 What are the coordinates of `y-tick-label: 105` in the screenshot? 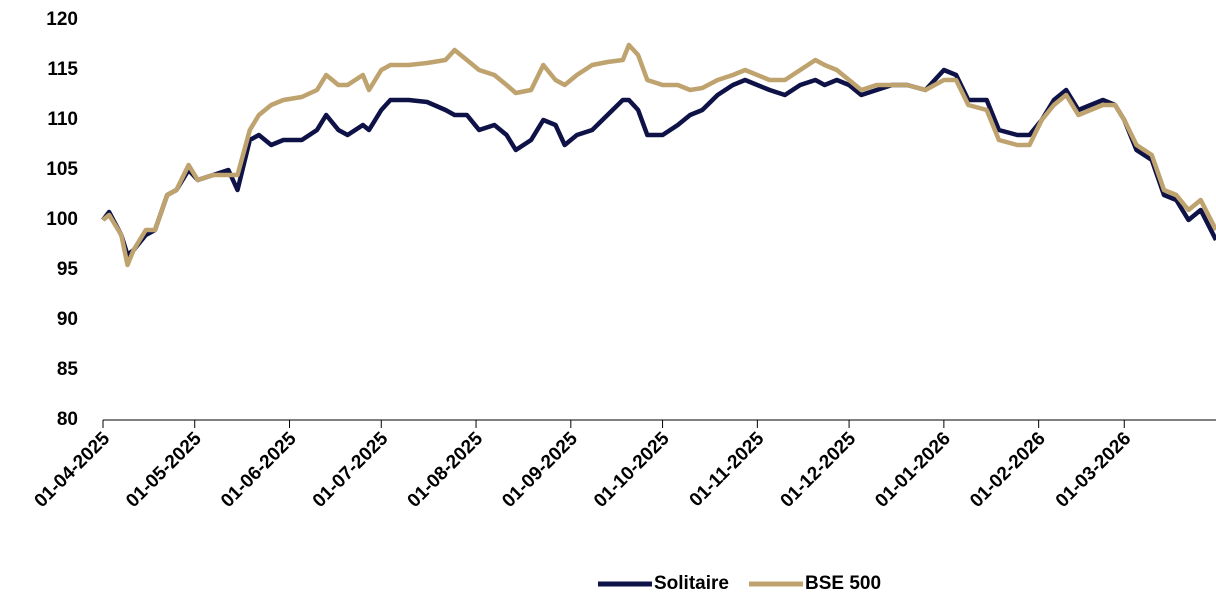 It's located at (62, 169).